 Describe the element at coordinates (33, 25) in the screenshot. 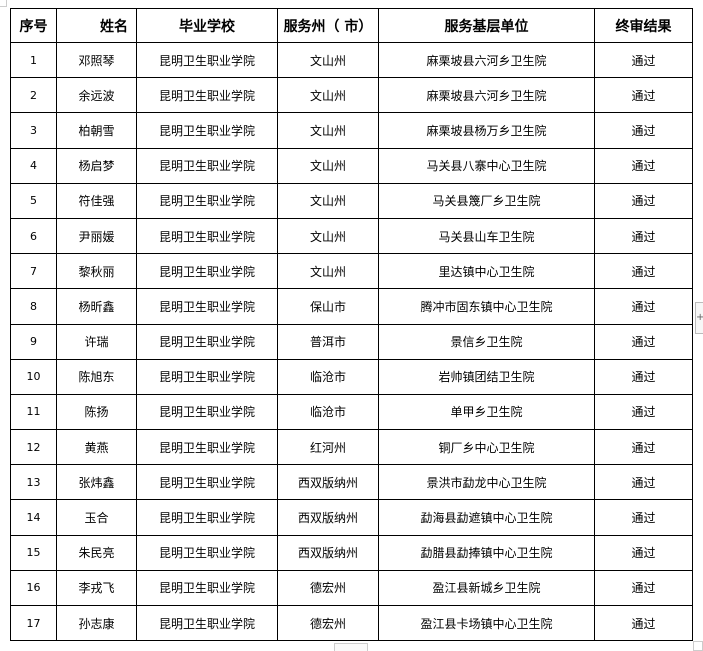

I see `header-index: 序号` at that location.